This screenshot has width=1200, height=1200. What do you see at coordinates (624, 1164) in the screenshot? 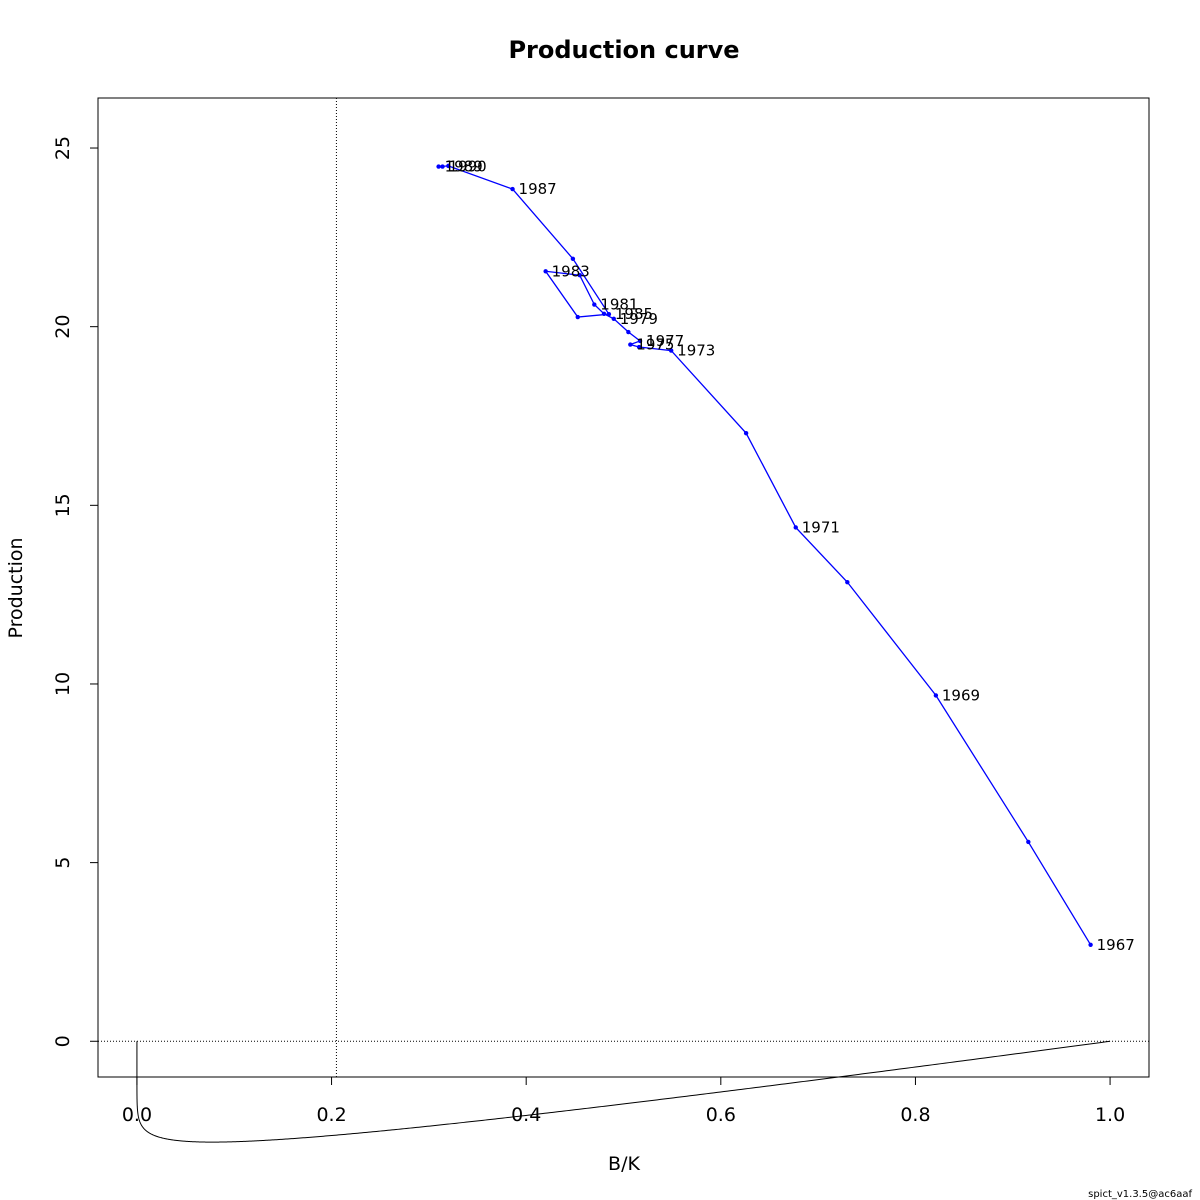
I see `x-axis-label: B/K` at bounding box center [624, 1164].